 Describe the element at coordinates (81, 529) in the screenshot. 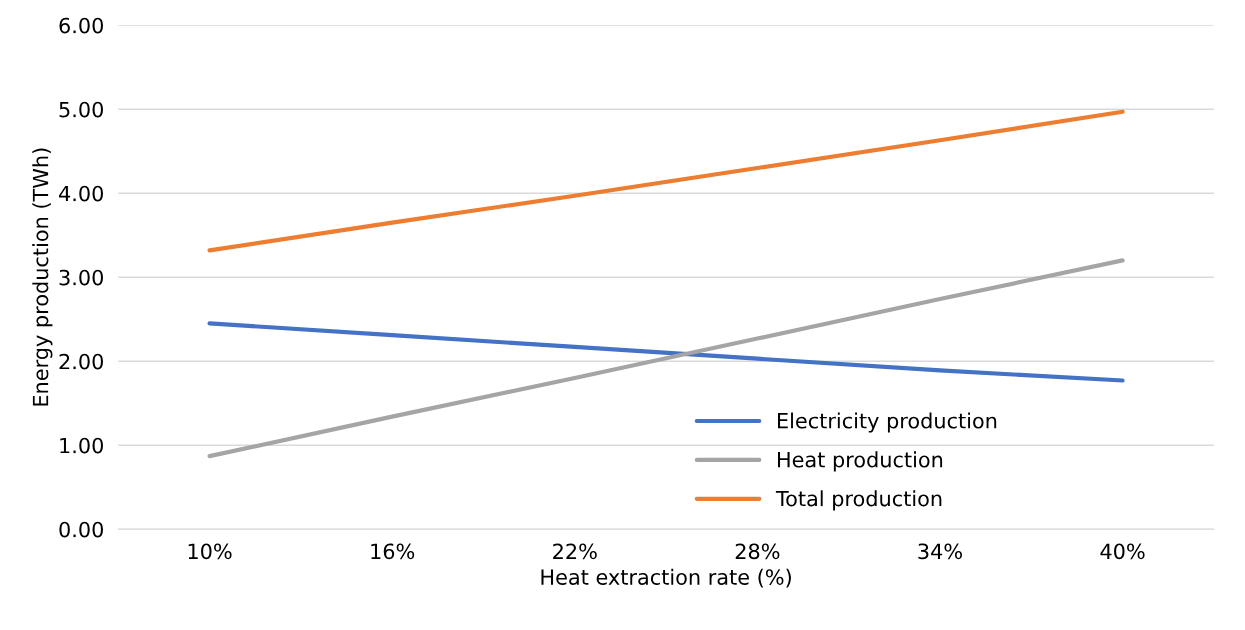

I see `y-tick-label: 0.00` at that location.